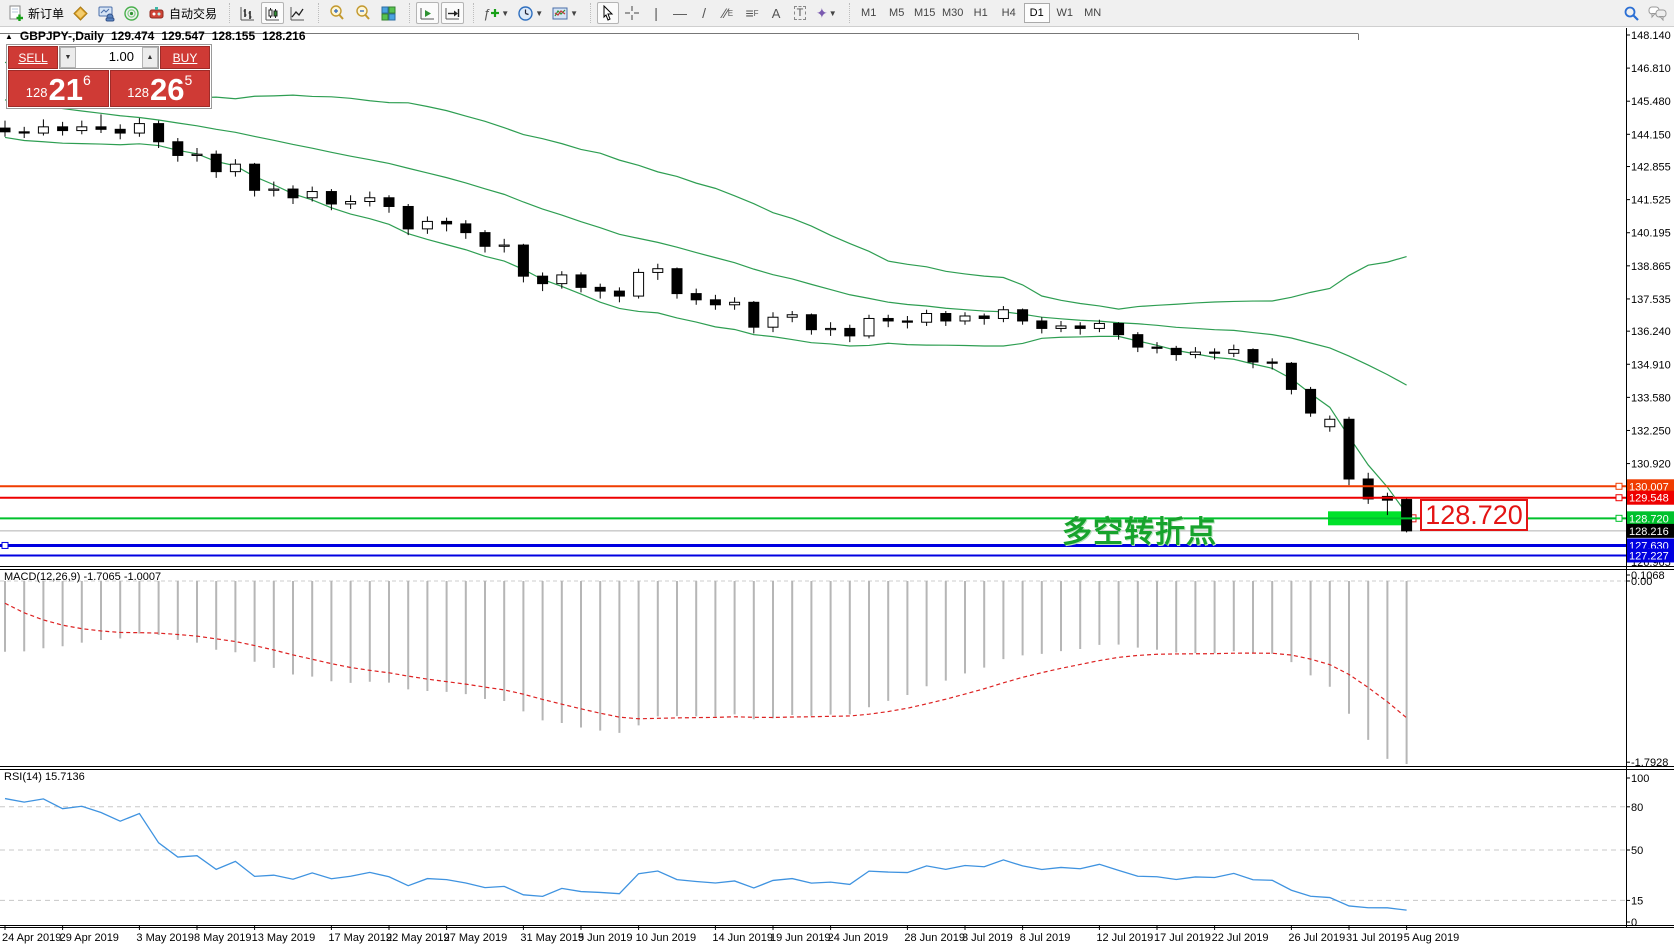 The height and width of the screenshot is (951, 1674). I want to click on tile-windows-button, so click(388, 13).